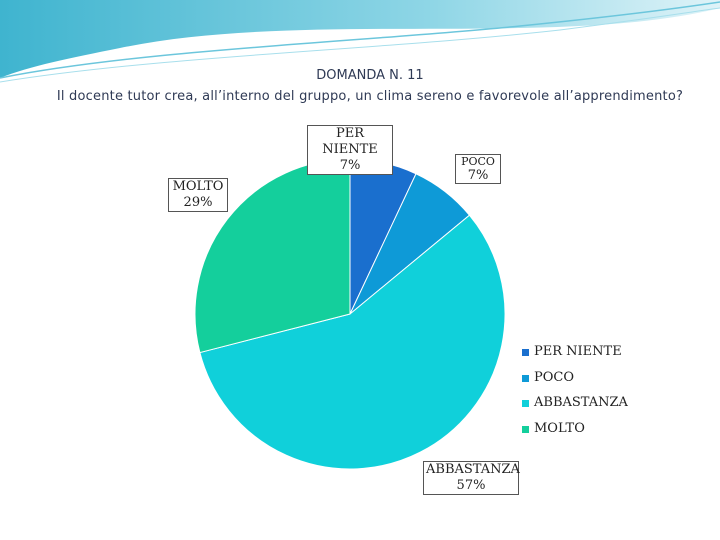 This screenshot has height=540, width=720. Describe the element at coordinates (554, 377) in the screenshot. I see `legend-label: POCO` at that location.